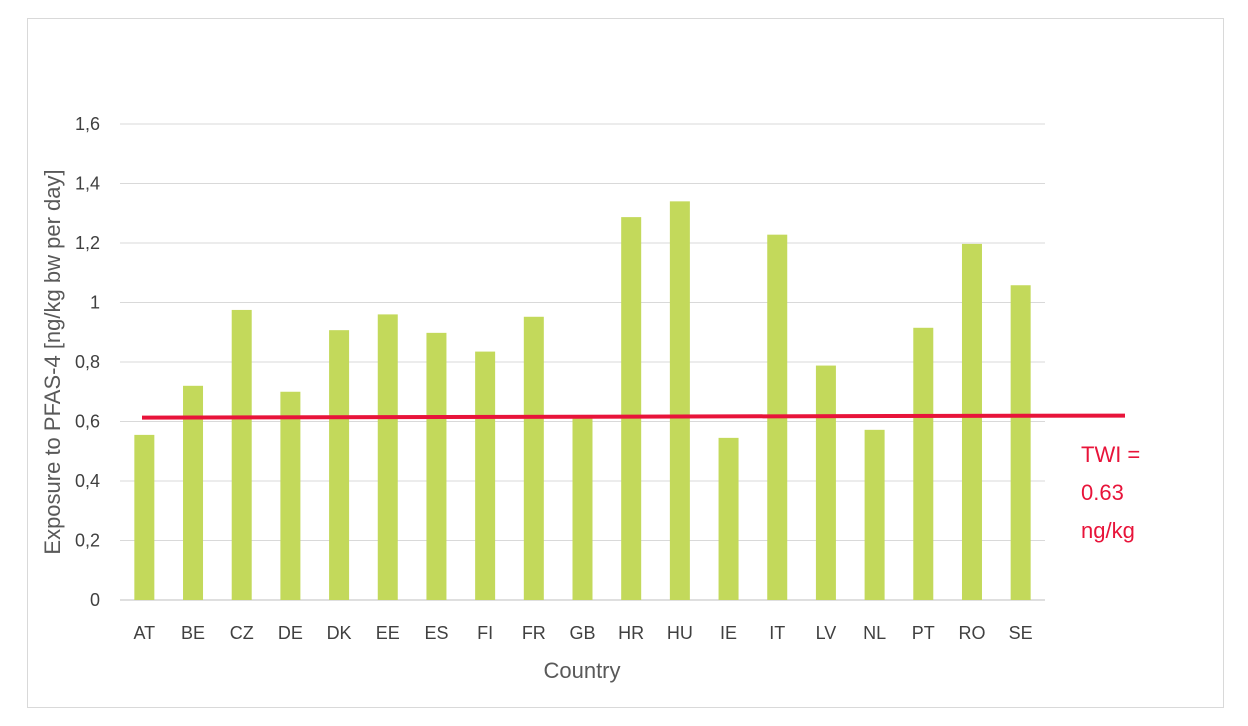 This screenshot has height=726, width=1248. I want to click on twi-label-line: ng/kg, so click(1108, 530).